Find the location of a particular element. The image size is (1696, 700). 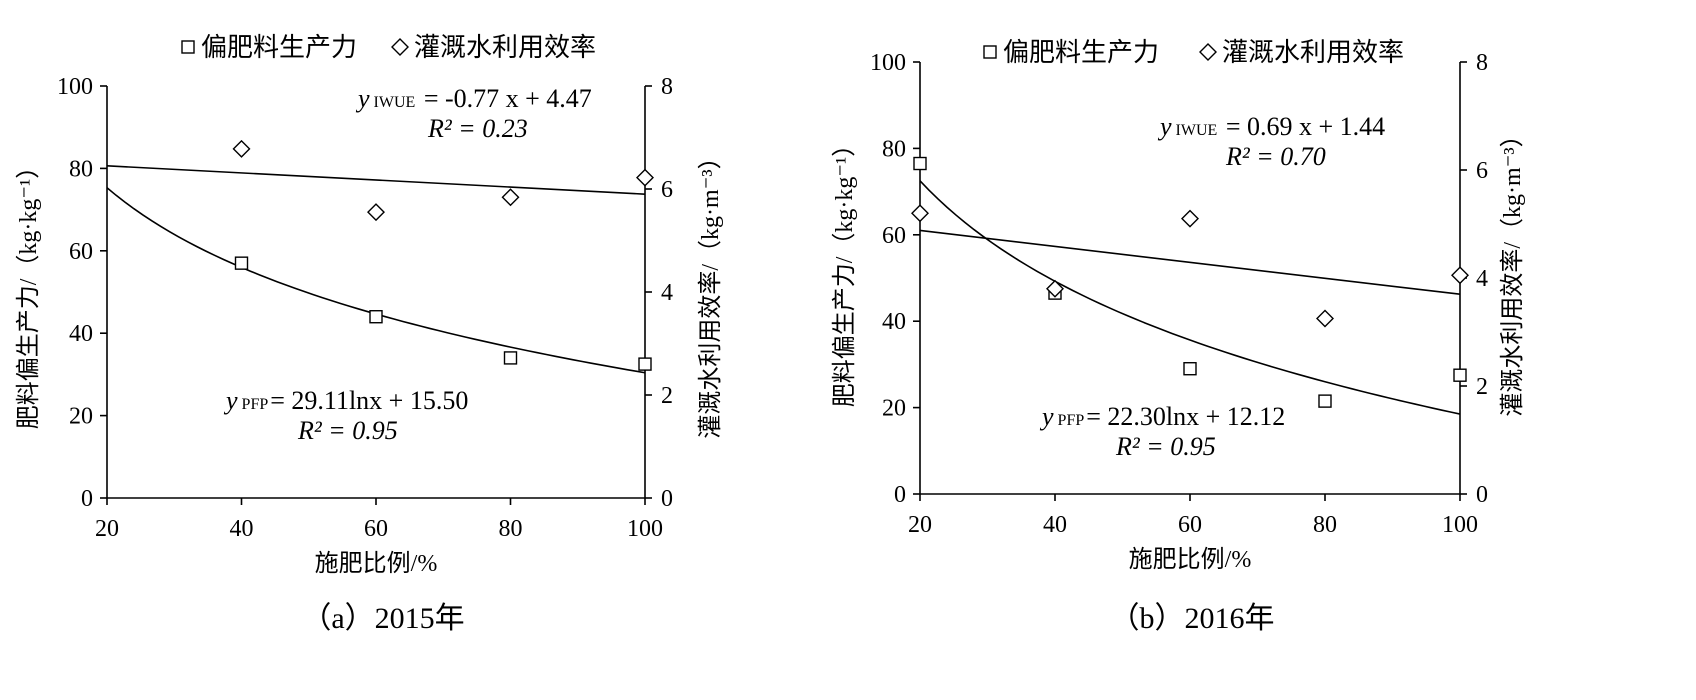

panel-caption: （b）2016年 is located at coordinates (1192, 618).